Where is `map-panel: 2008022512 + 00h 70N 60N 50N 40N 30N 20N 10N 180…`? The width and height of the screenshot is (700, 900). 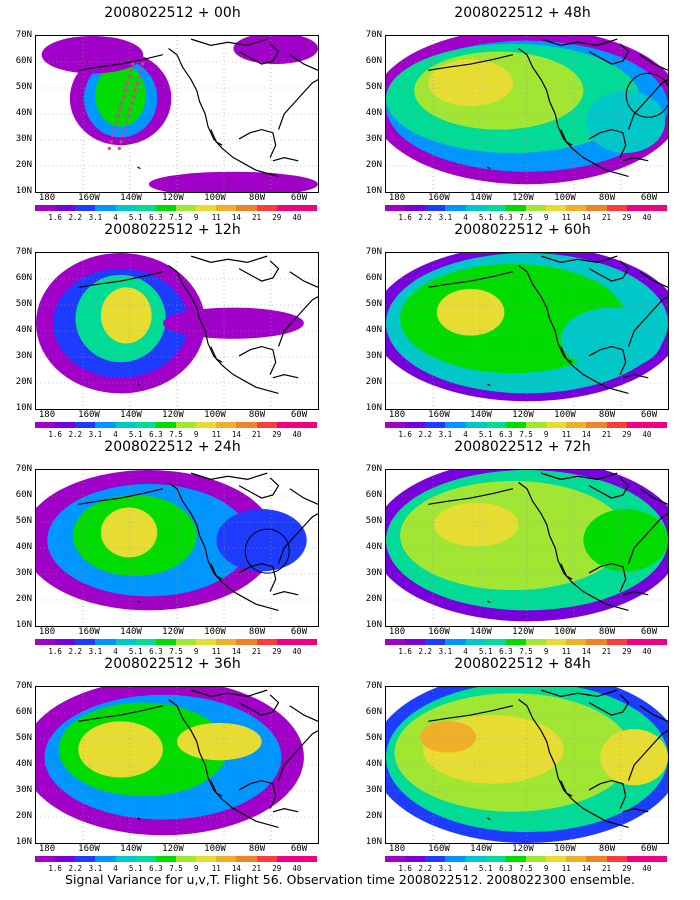
map-panel: 2008022512 + 00h 70N 60N 50N 40N 30N 20N 10N 180… is located at coordinates (172, 113).